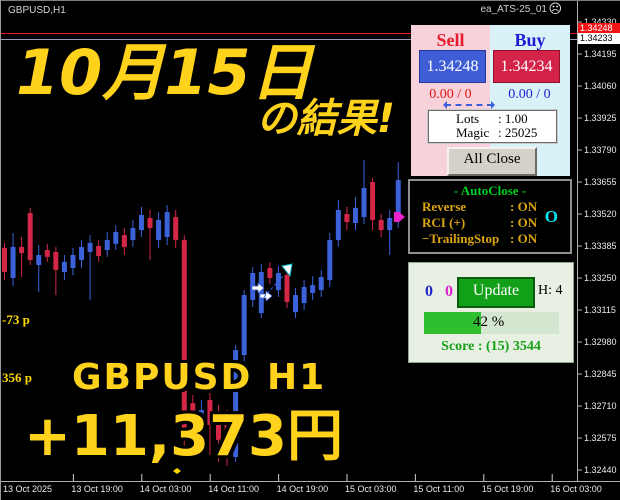 This screenshot has height=500, width=620. Describe the element at coordinates (310, 0) in the screenshot. I see `window-top-border` at that location.